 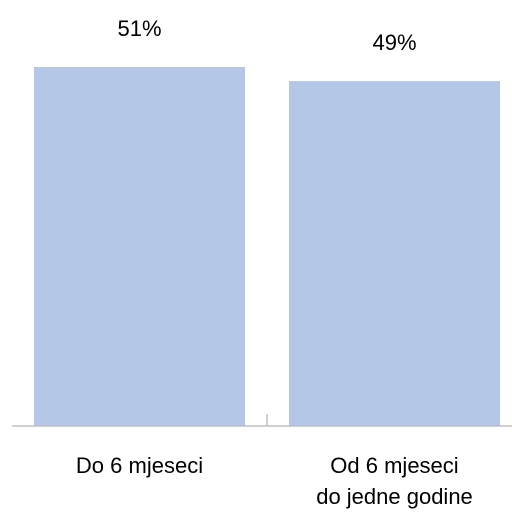 I want to click on category-labels-group: Do 6 mjeseci Od 6 mjeseci do jedne godine, so click(x=274, y=481).